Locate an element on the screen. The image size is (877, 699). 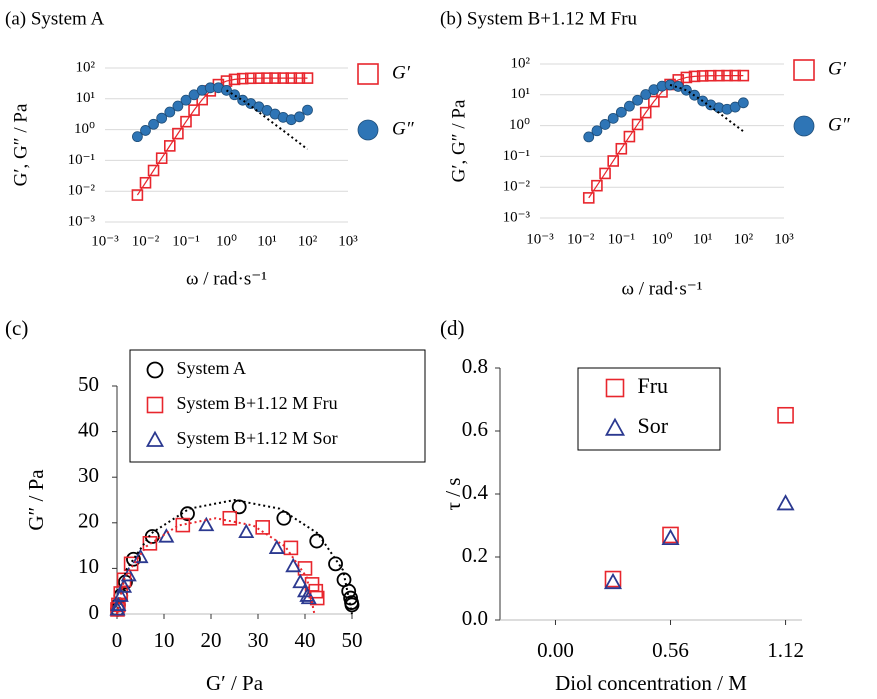
panel-title: (a) System A is located at coordinates (54, 18).